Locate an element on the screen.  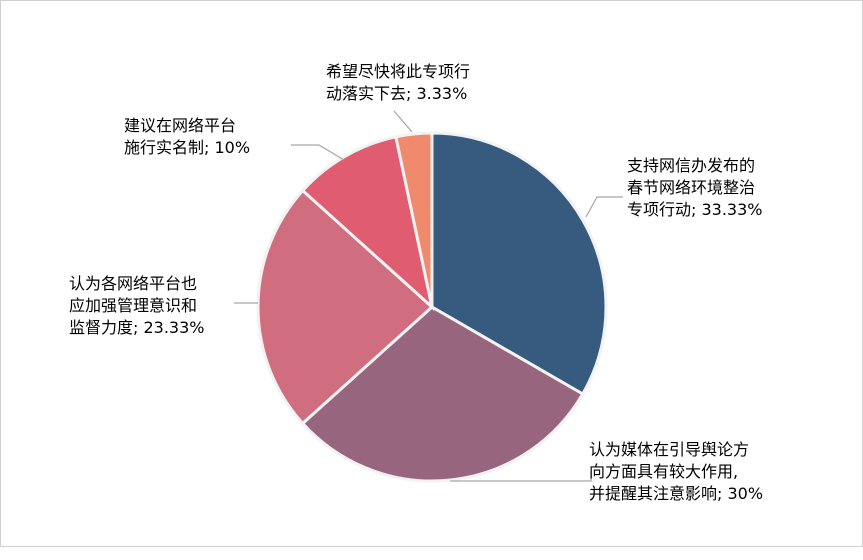
slice-label: 认为各网络平台也应加强管理意识和监督力度; 23.33% is located at coordinates (137, 305).